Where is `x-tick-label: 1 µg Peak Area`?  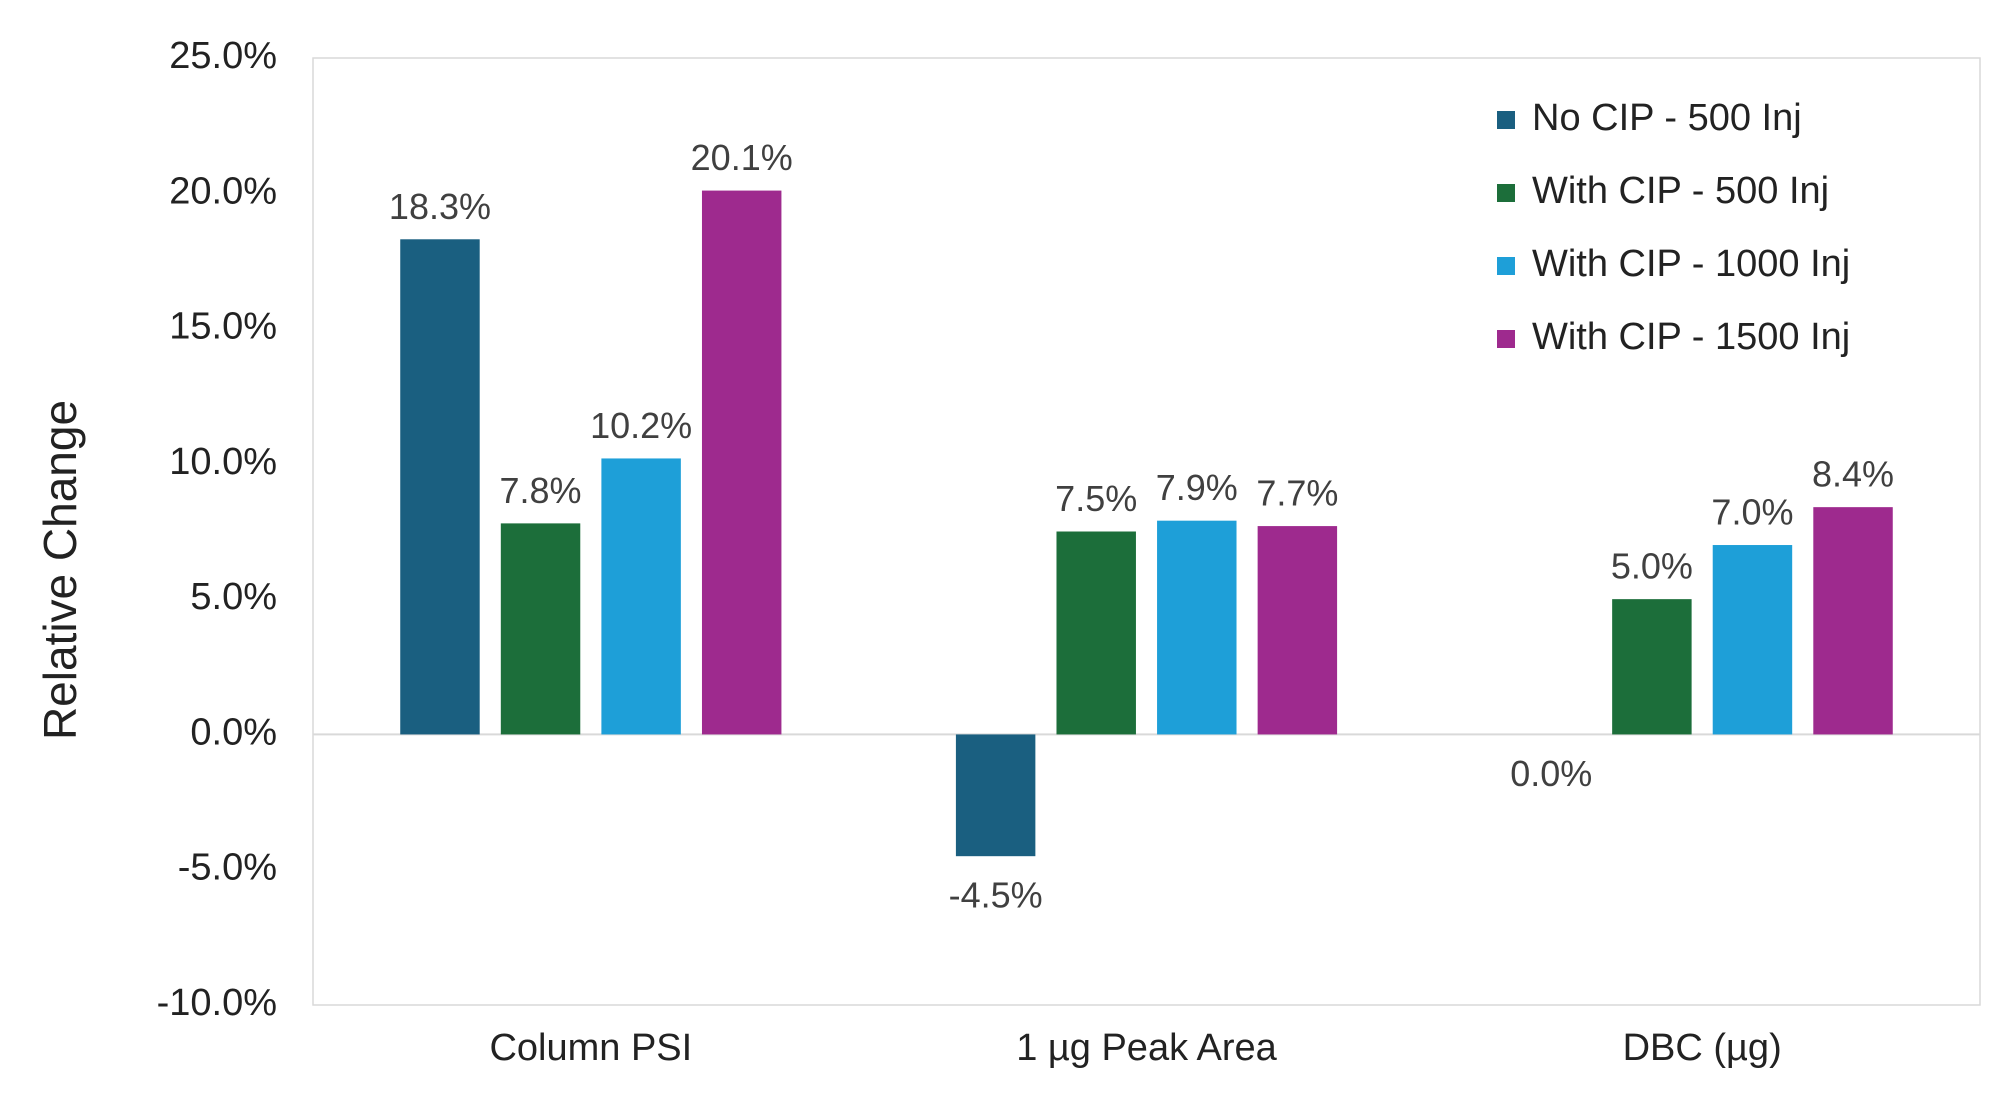 x-tick-label: 1 µg Peak Area is located at coordinates (1146, 1048).